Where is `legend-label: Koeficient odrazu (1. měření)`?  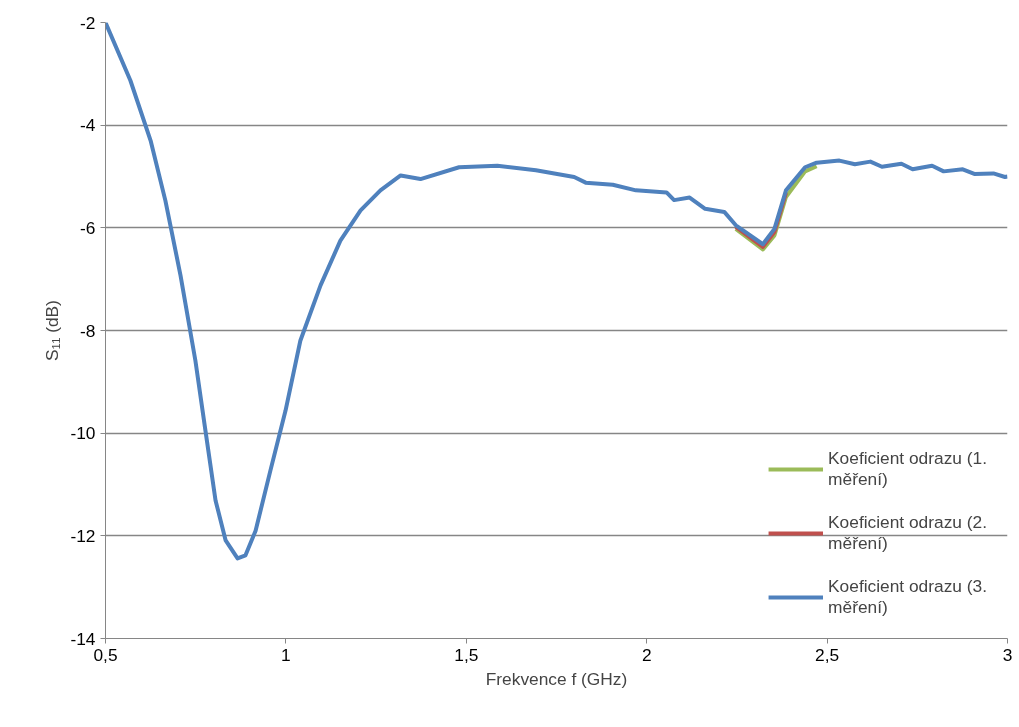 legend-label: Koeficient odrazu (1. měření) is located at coordinates (907, 469).